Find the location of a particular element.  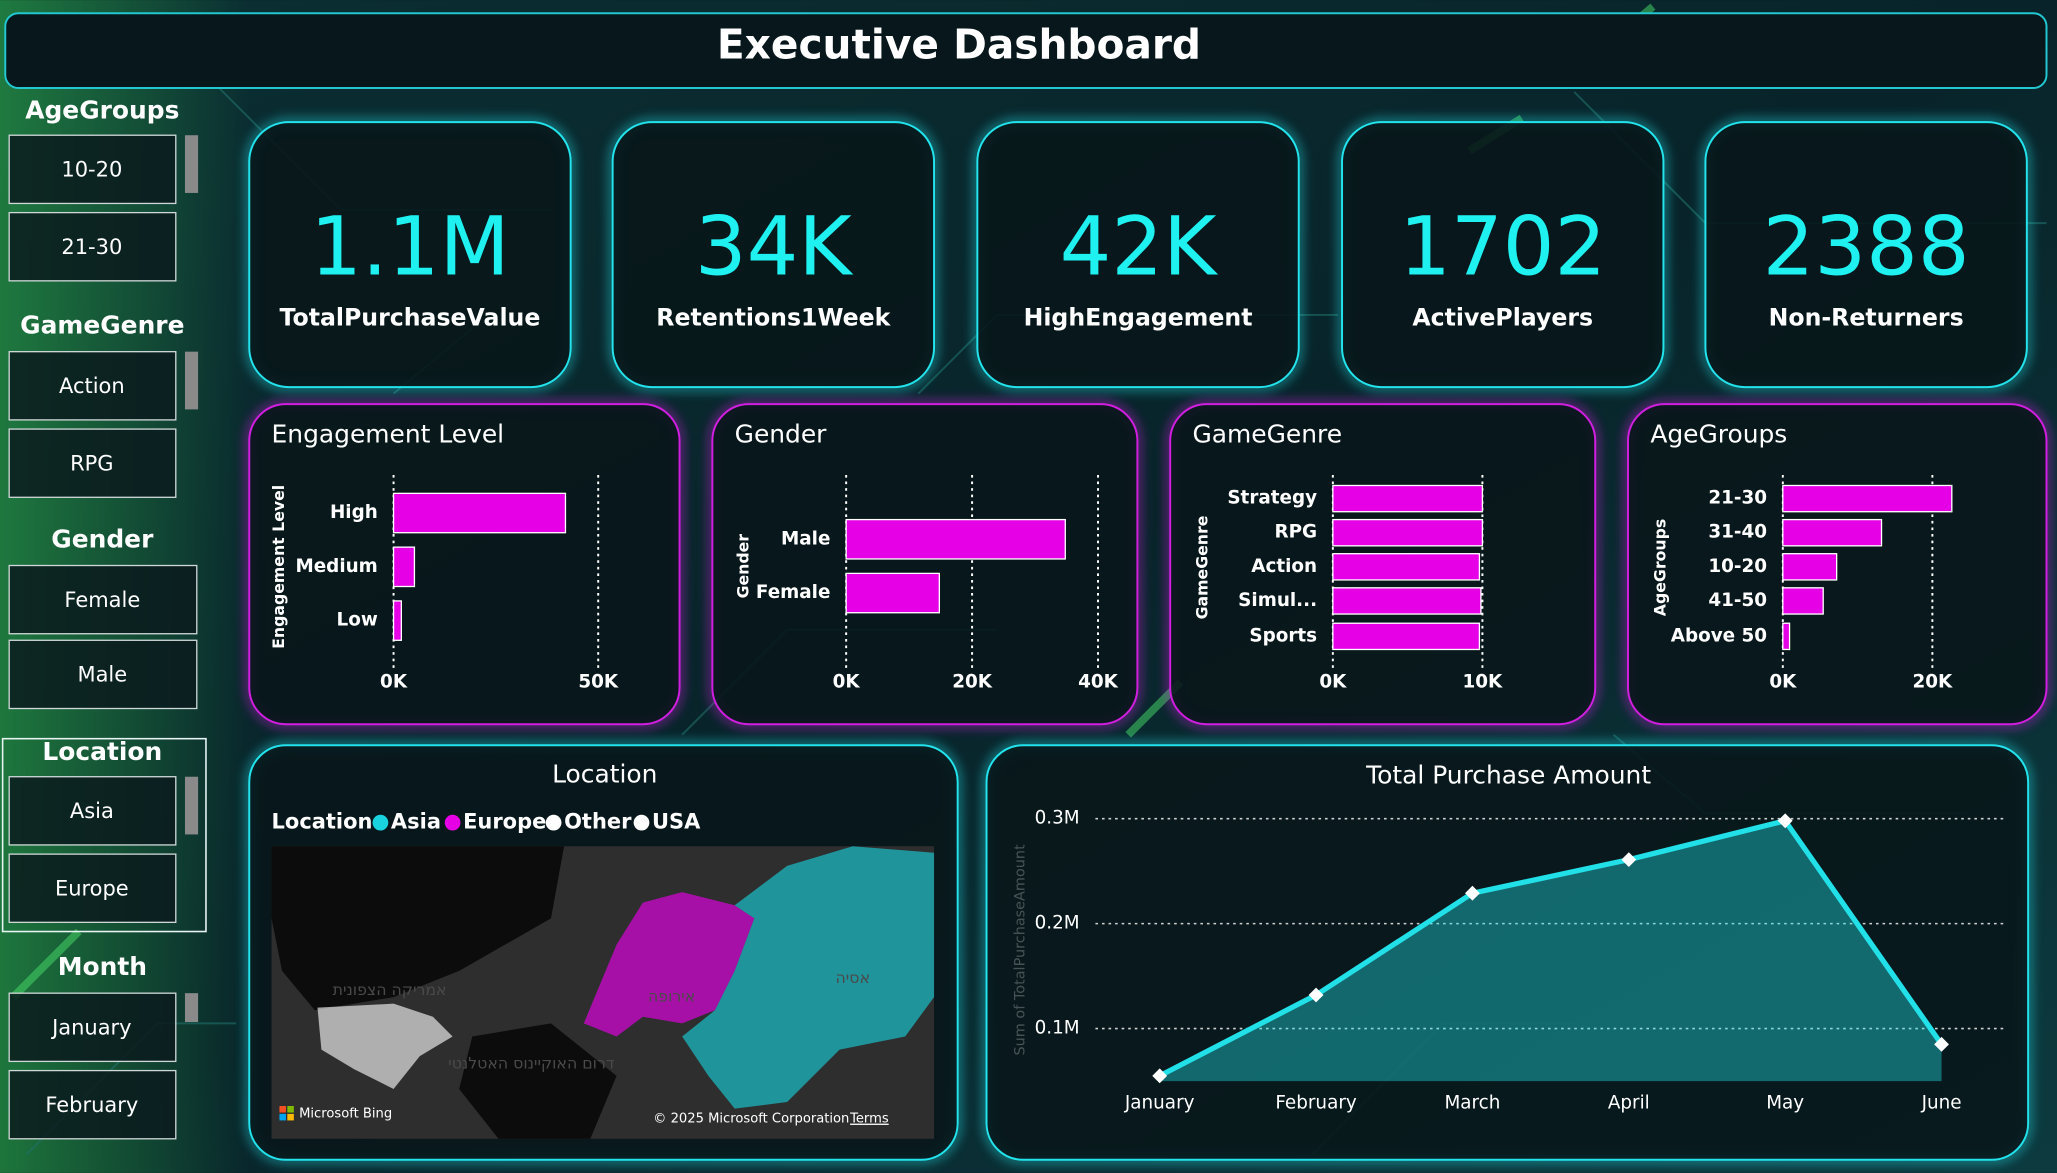

kpi-label: Retentions1Week is located at coordinates (773, 317).